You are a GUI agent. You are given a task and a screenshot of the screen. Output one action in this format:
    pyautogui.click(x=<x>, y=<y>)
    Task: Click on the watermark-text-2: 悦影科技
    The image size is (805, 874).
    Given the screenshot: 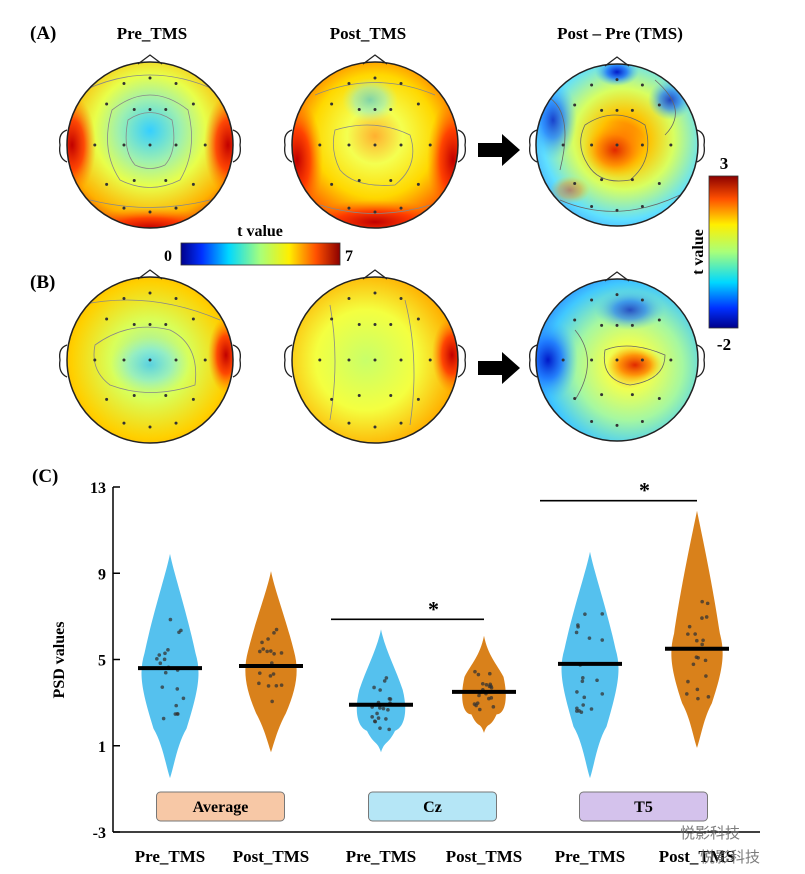 What is the action you would take?
    pyautogui.click(x=730, y=857)
    